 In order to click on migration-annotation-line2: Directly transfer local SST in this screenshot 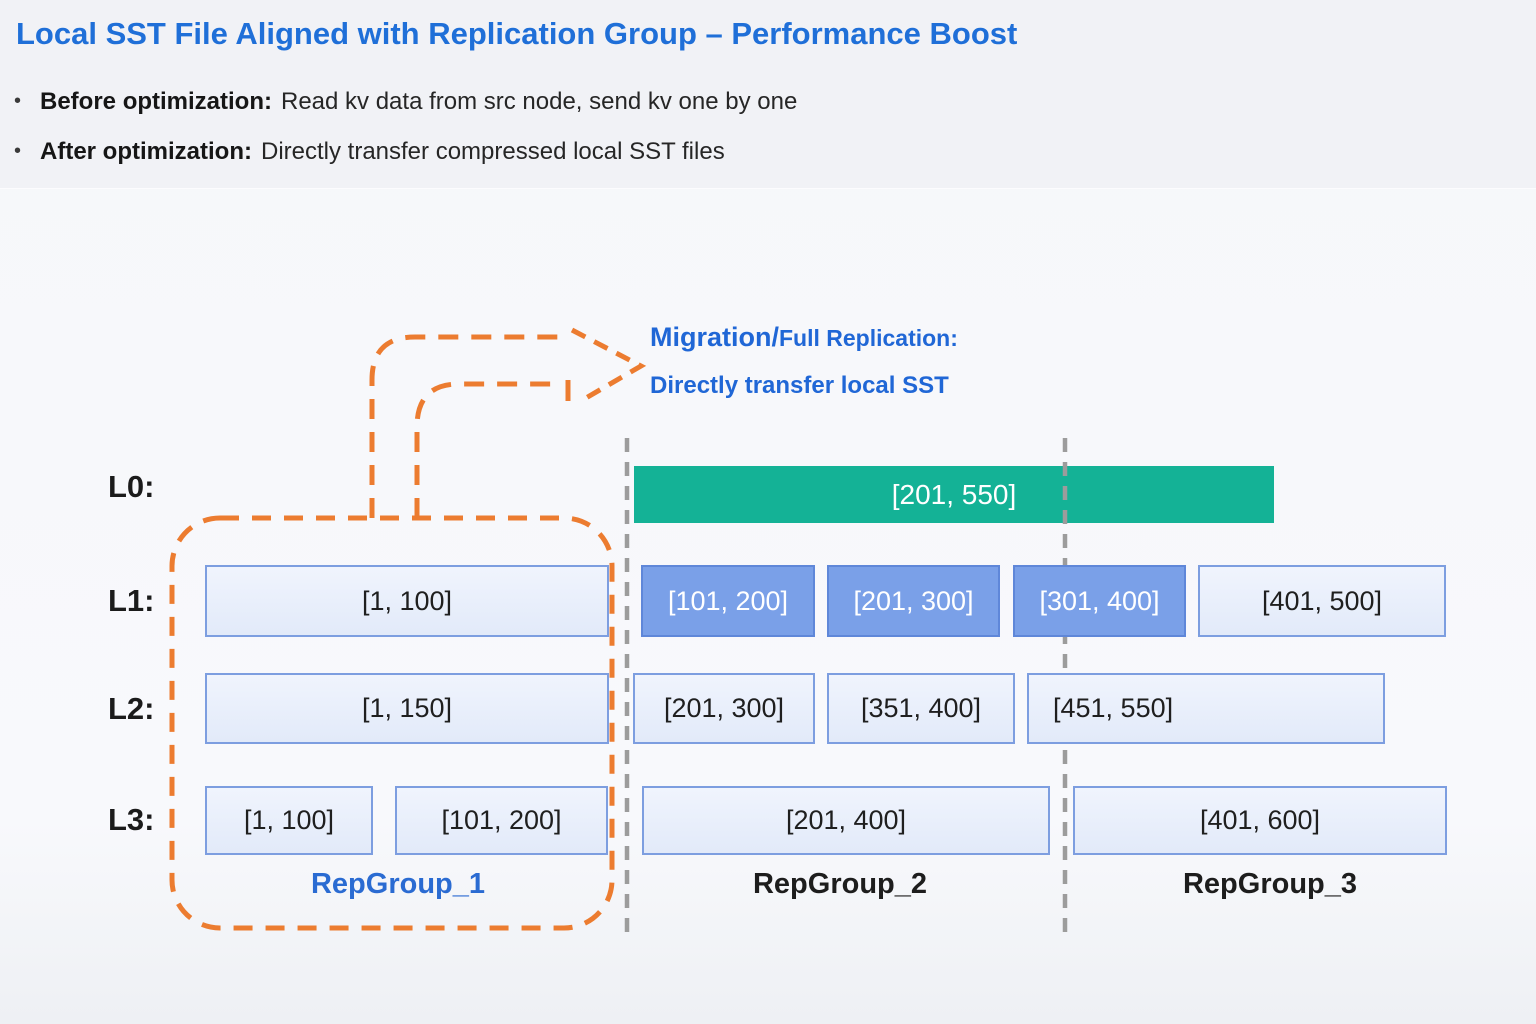, I will do `click(799, 385)`.